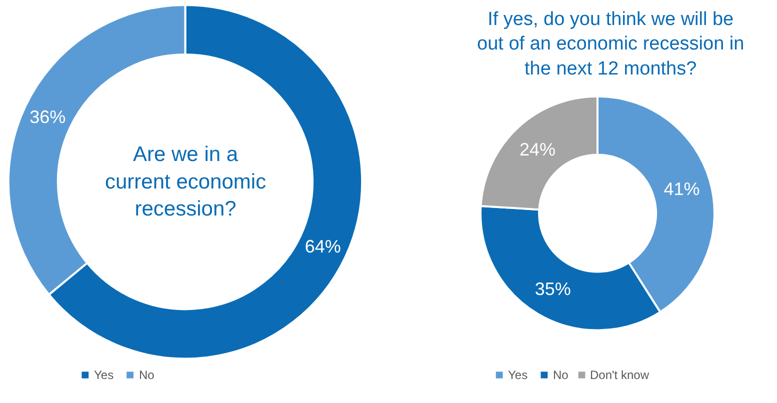 This screenshot has height=403, width=777. Describe the element at coordinates (48, 117) in the screenshot. I see `data-label: 36%` at that location.